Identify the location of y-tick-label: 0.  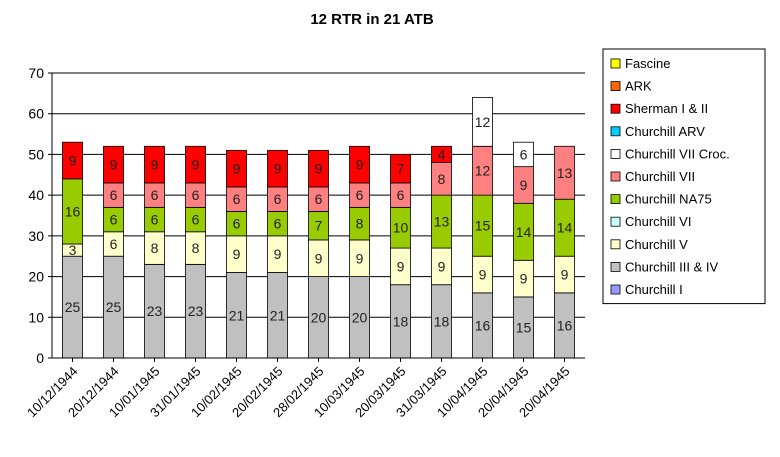
(40, 358).